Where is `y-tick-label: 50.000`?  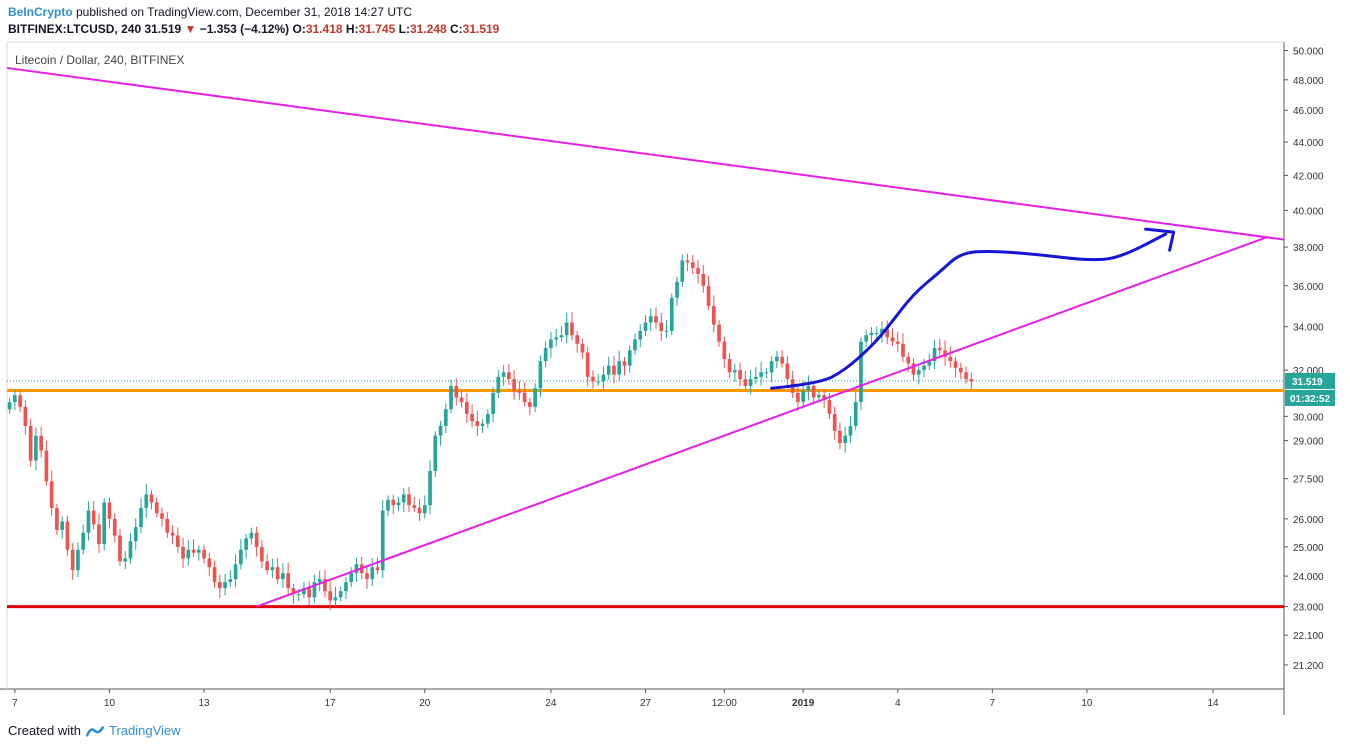
y-tick-label: 50.000 is located at coordinates (1308, 52).